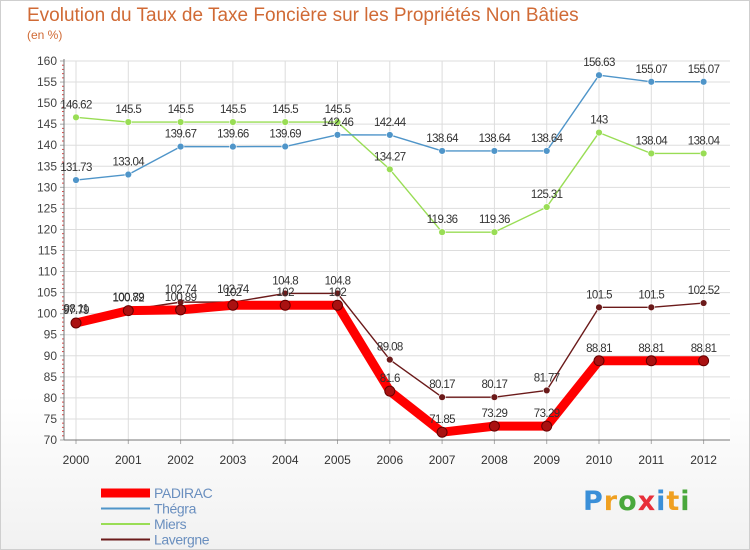  What do you see at coordinates (47, 187) in the screenshot?
I see `y-tick-label: 130` at bounding box center [47, 187].